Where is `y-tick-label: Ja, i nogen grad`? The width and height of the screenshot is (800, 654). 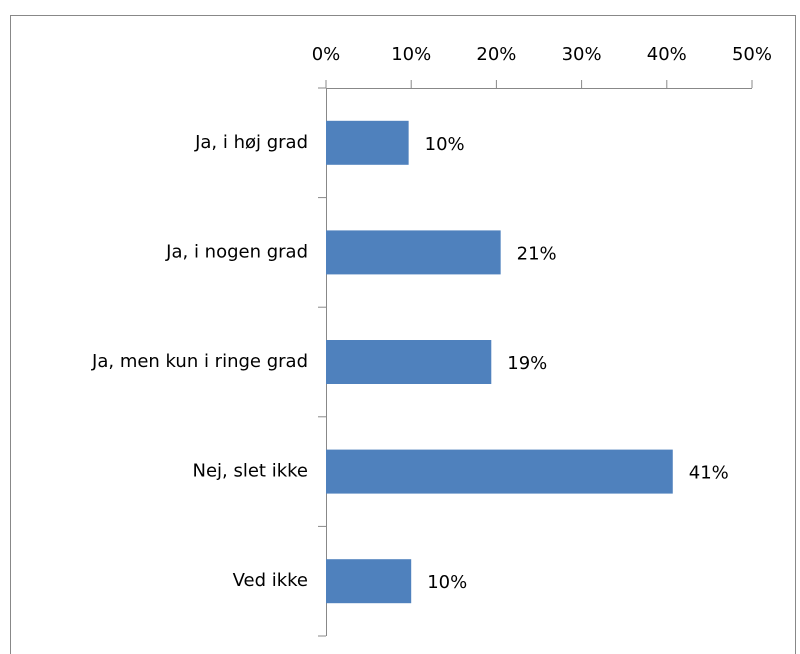
y-tick-label: Ja, i nogen grad is located at coordinates (236, 251).